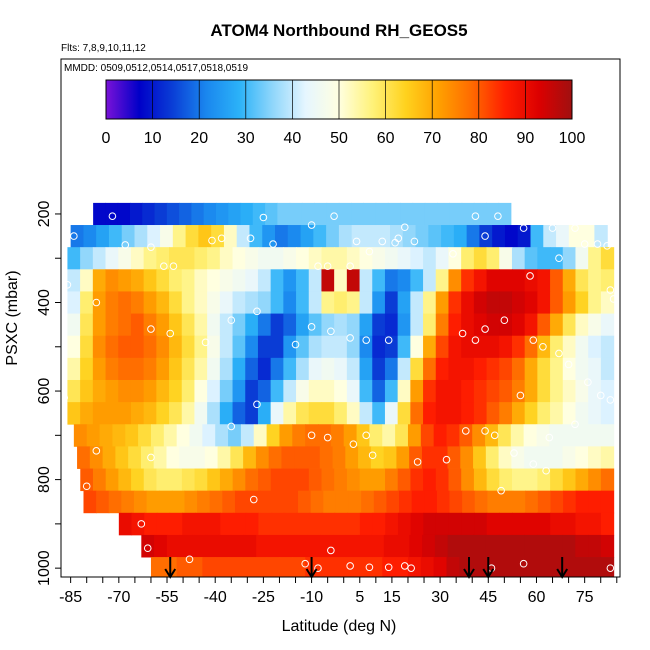 The image size is (650, 650). What do you see at coordinates (199, 138) in the screenshot?
I see `colorbar-tick-label: 20` at bounding box center [199, 138].